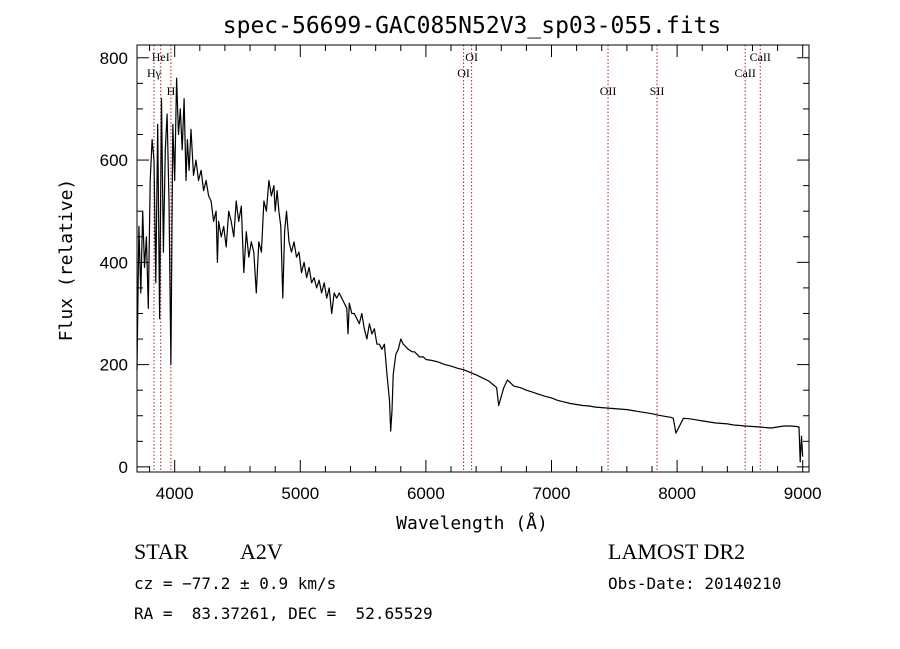 This screenshot has height=649, width=900. Describe the element at coordinates (677, 551) in the screenshot. I see `survey-name: LAMOST DR2` at that location.